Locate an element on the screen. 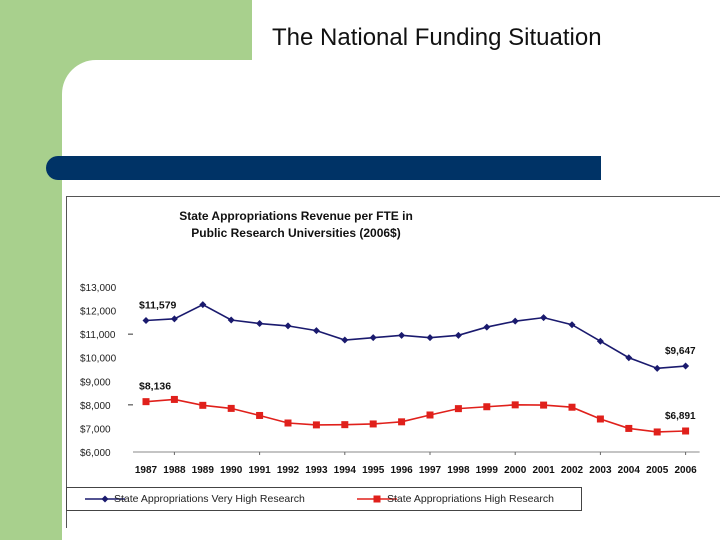 Image resolution: width=720 pixels, height=540 pixels. x-tick-label: 1996 is located at coordinates (401, 470).